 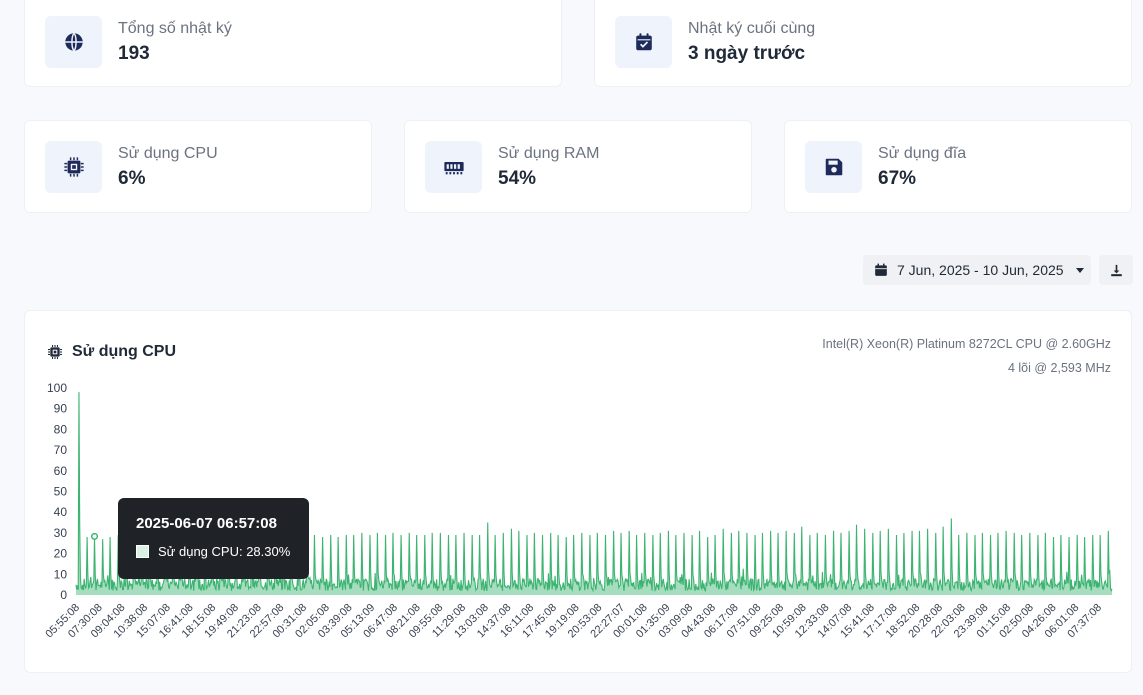 What do you see at coordinates (747, 53) in the screenshot?
I see `last-log-value: 3 ngày trước` at bounding box center [747, 53].